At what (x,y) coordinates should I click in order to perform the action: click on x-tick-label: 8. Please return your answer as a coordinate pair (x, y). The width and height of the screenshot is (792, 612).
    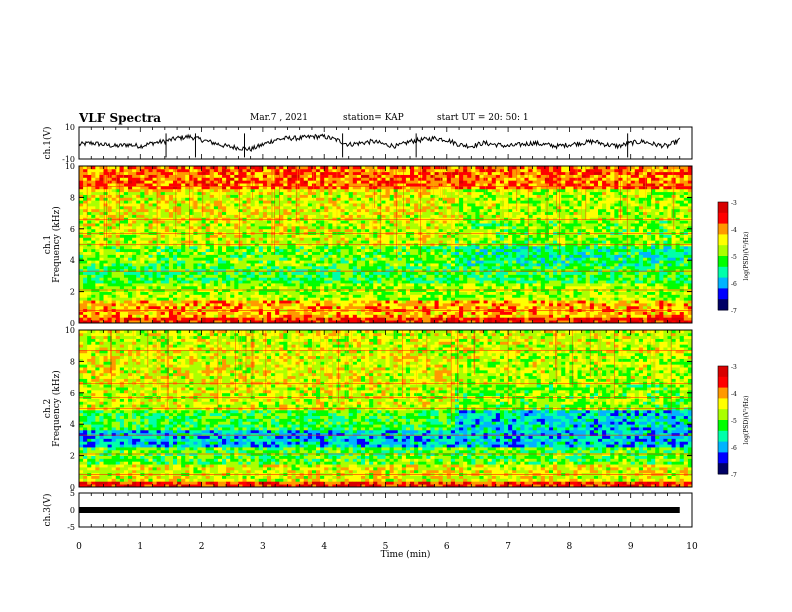
    Looking at the image, I should click on (570, 547).